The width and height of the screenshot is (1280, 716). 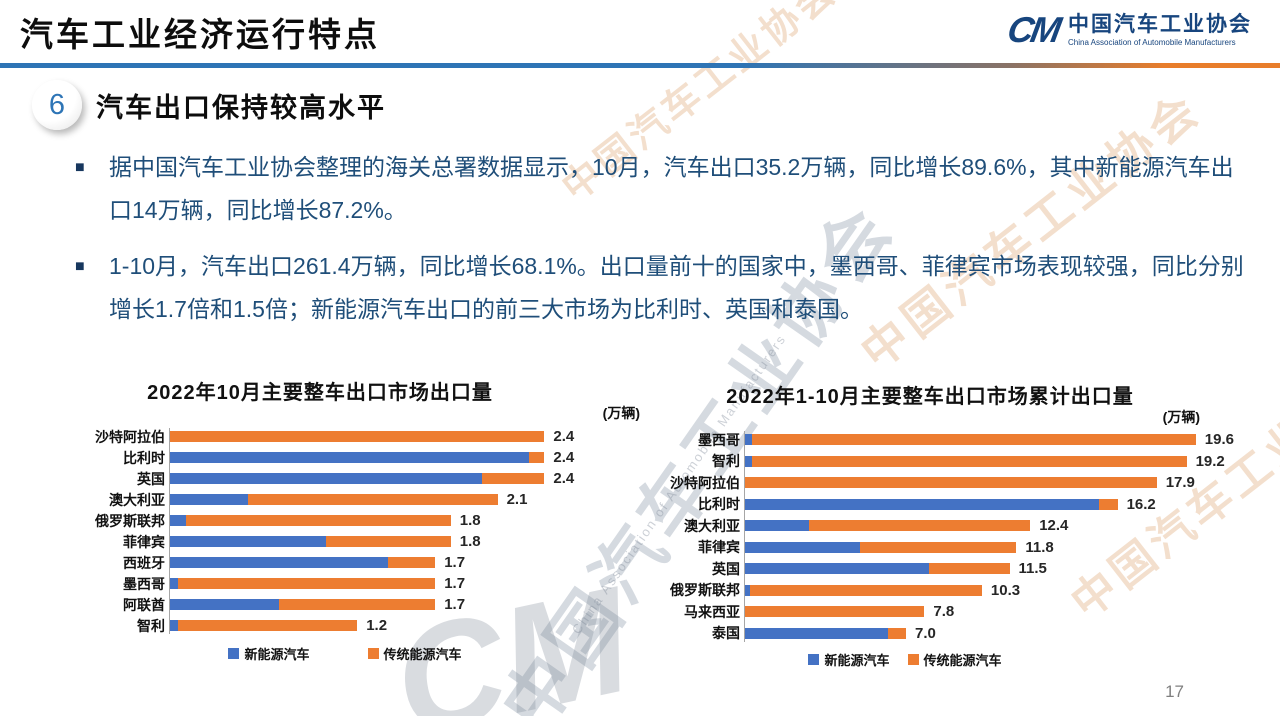 I want to click on chart-row: 沙特阿拉伯 17.9, so click(x=960, y=483).